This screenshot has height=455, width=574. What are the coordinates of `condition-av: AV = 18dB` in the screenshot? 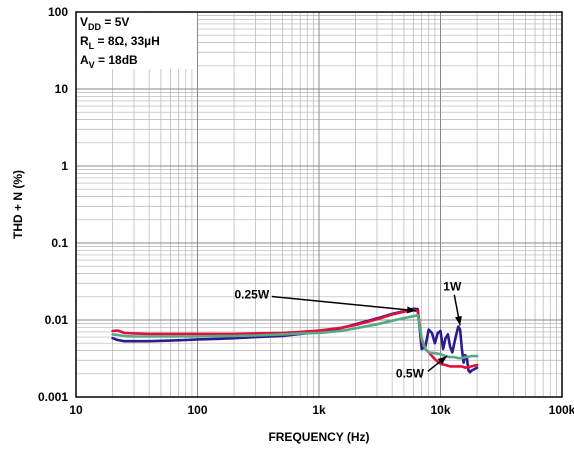 It's located at (109, 61).